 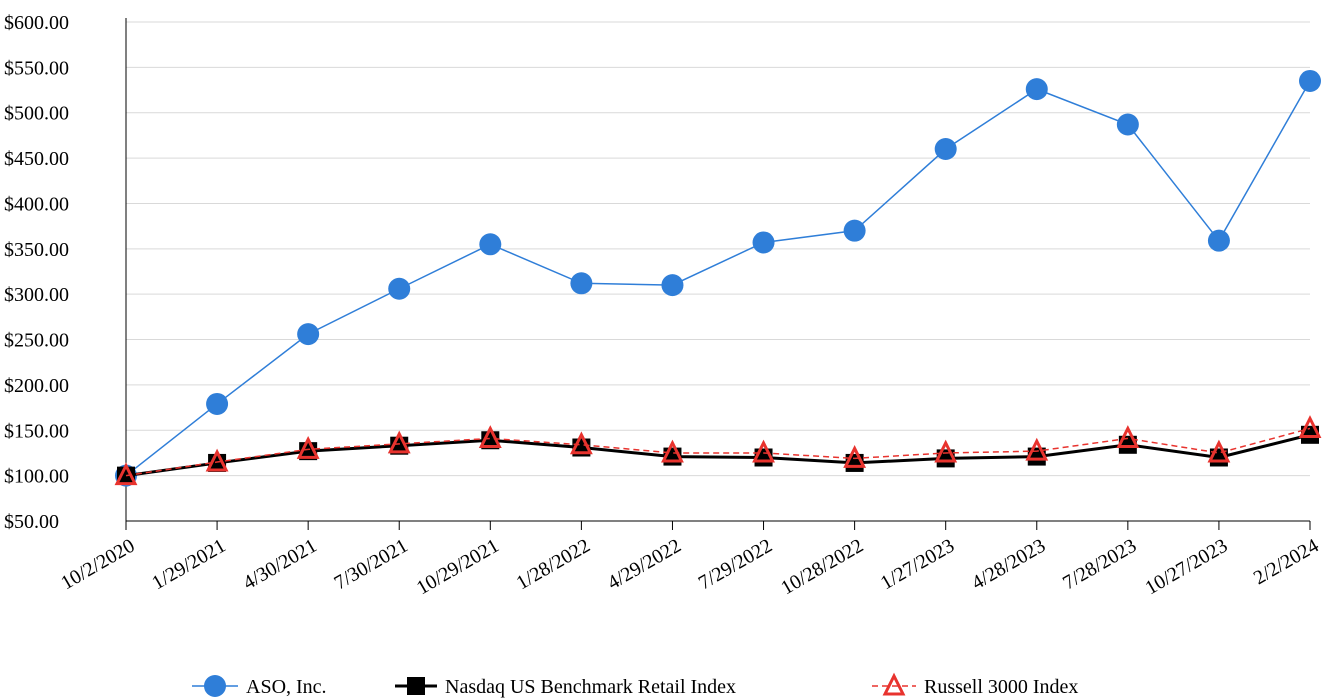 What do you see at coordinates (36, 386) in the screenshot?
I see `y-tick-label: $200.00` at bounding box center [36, 386].